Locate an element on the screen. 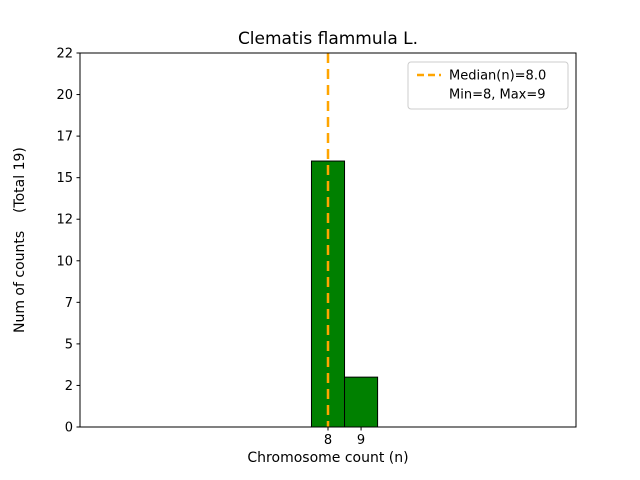  y-tick-label: 10 is located at coordinates (64, 261).